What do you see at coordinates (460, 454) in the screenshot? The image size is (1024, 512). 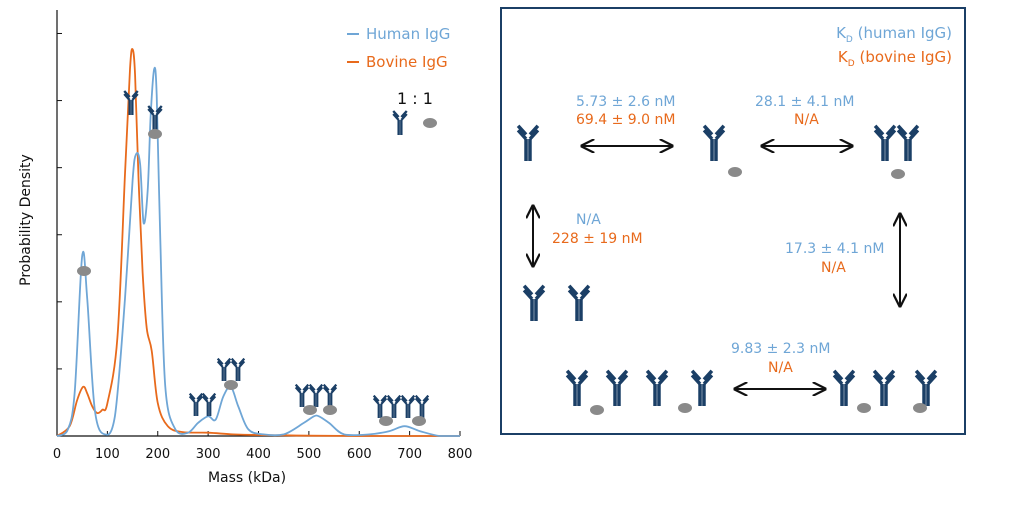 I see `x-tick-label: 800` at bounding box center [460, 454].